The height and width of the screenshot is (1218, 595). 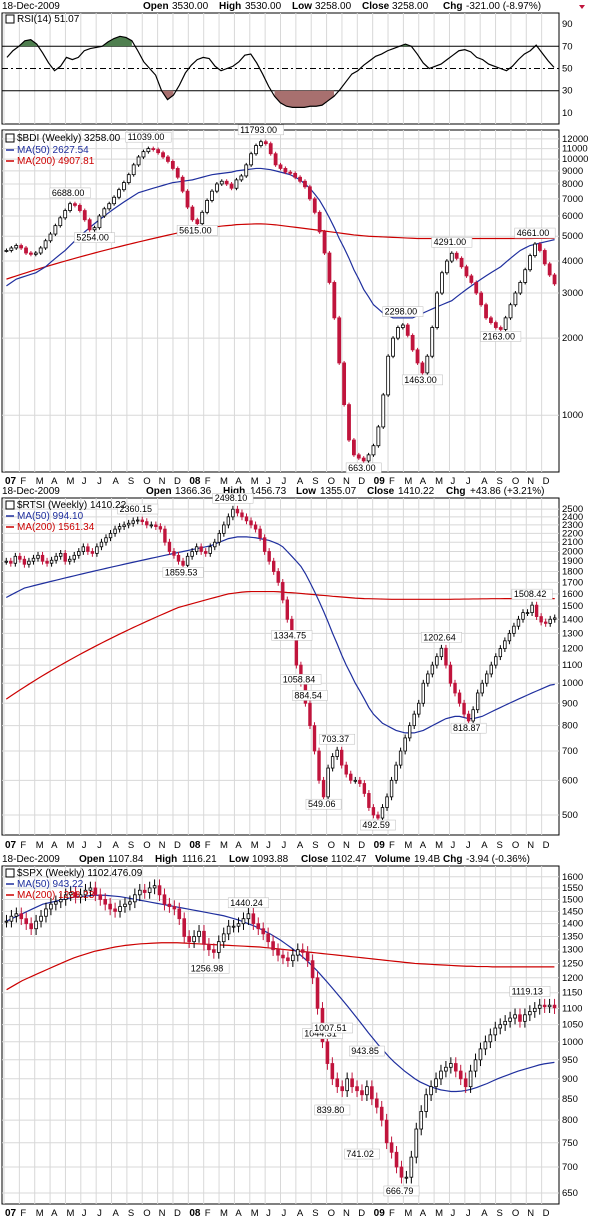 What do you see at coordinates (23, 1213) in the screenshot?
I see `x-tick-label: F` at bounding box center [23, 1213].